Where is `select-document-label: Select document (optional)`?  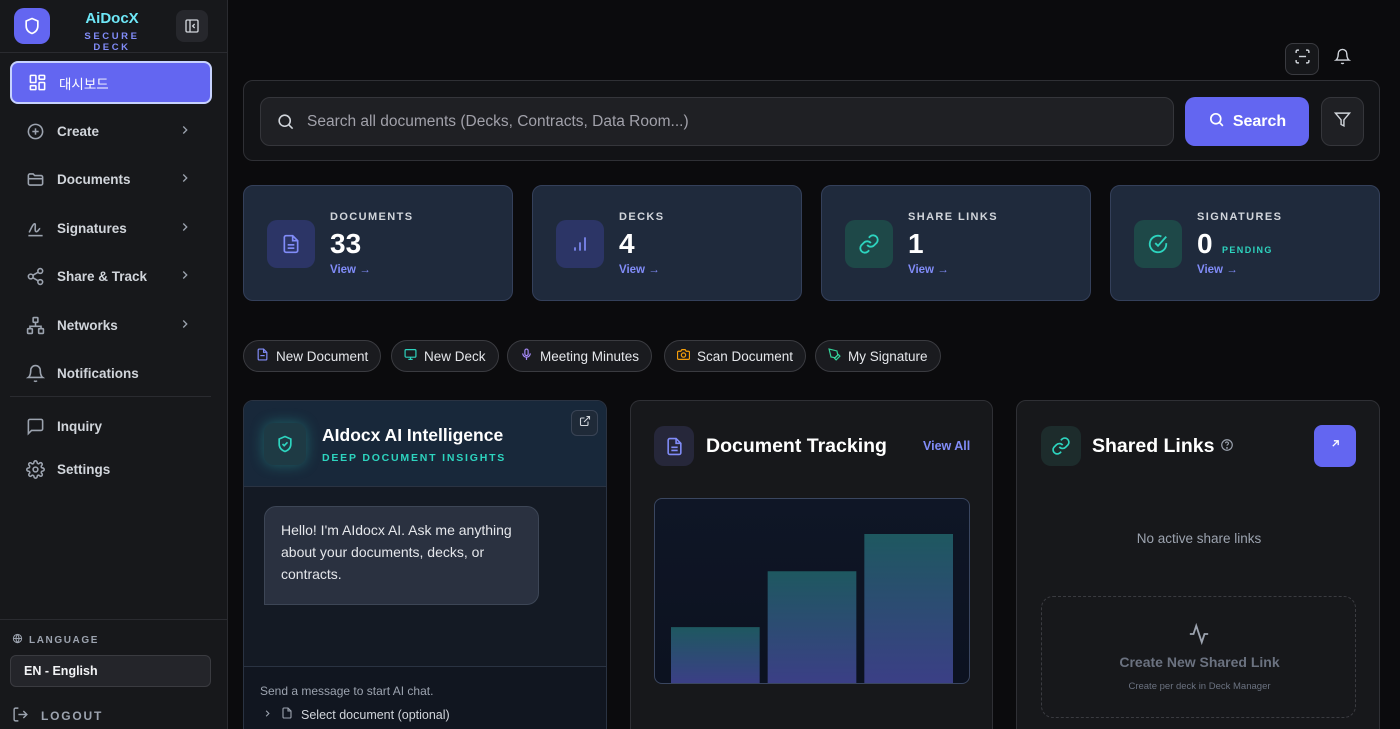 select-document-label: Select document (optional) is located at coordinates (375, 714).